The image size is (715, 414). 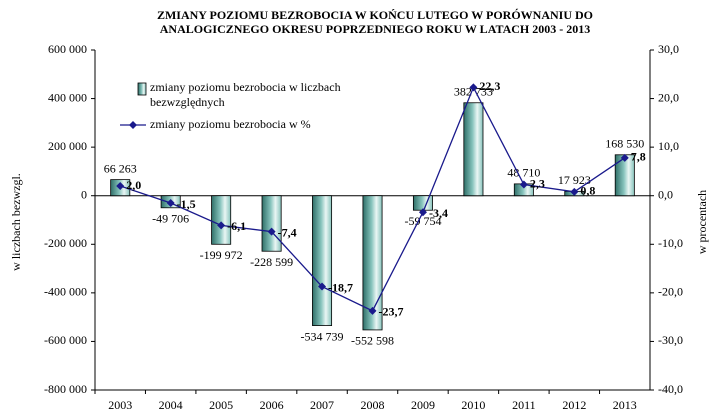 What do you see at coordinates (391, 312) in the screenshot?
I see `line-value-label: -23,7` at bounding box center [391, 312].